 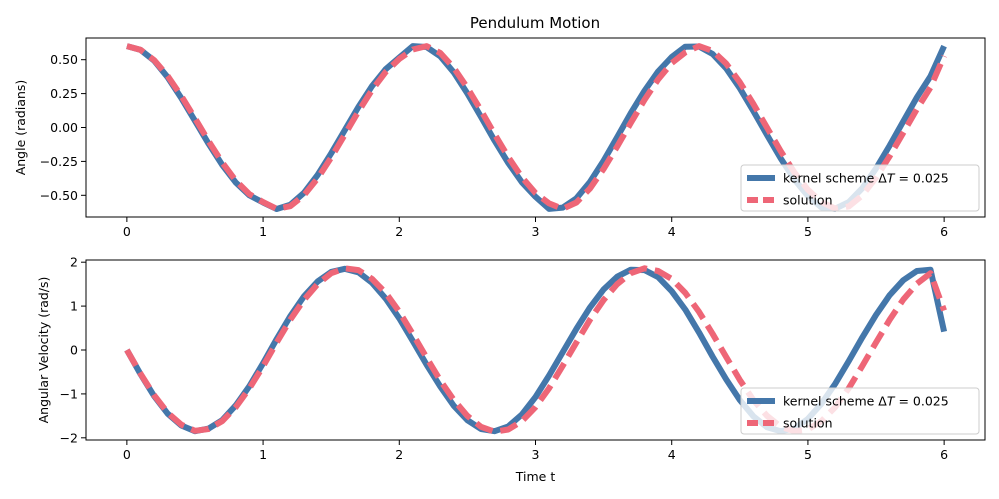 I want to click on y-tick-label: 0.25, so click(x=64, y=93).